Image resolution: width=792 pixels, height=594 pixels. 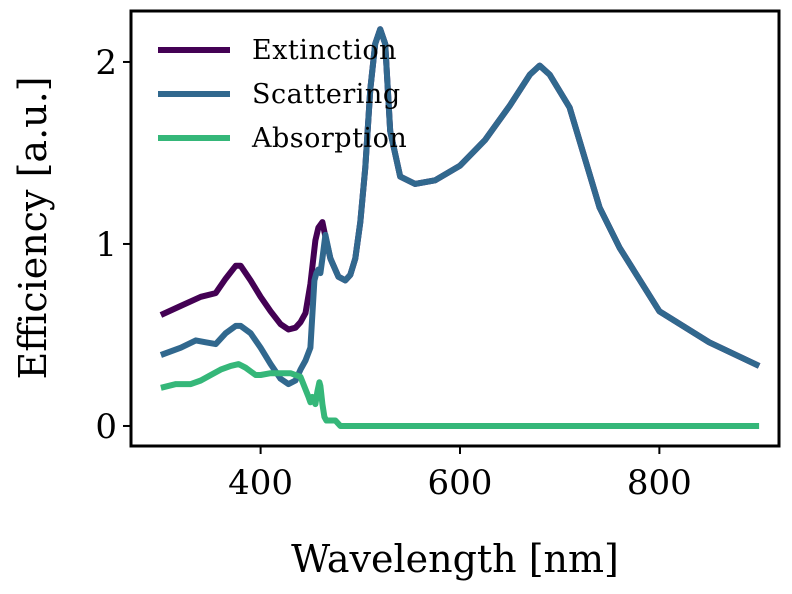 What do you see at coordinates (106, 245) in the screenshot?
I see `y-tick-label-1: 1` at bounding box center [106, 245].